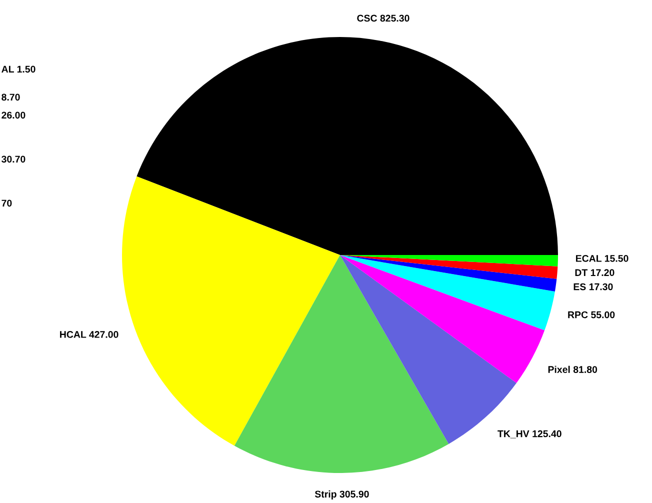  I want to click on text: AL 1.50, so click(19, 69).